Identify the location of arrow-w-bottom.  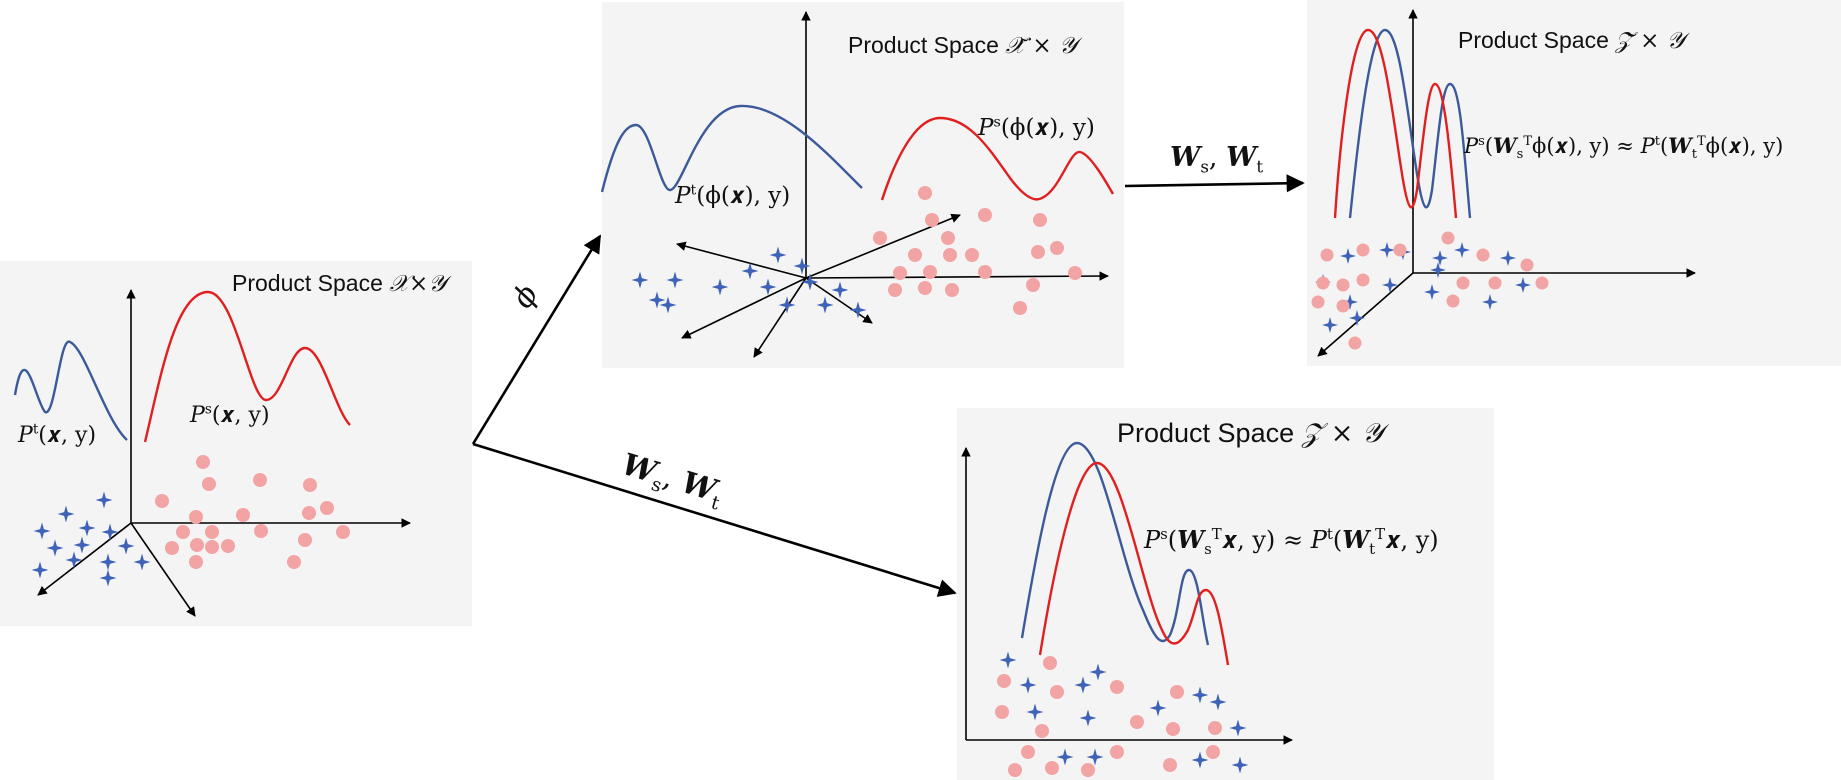
(714, 519).